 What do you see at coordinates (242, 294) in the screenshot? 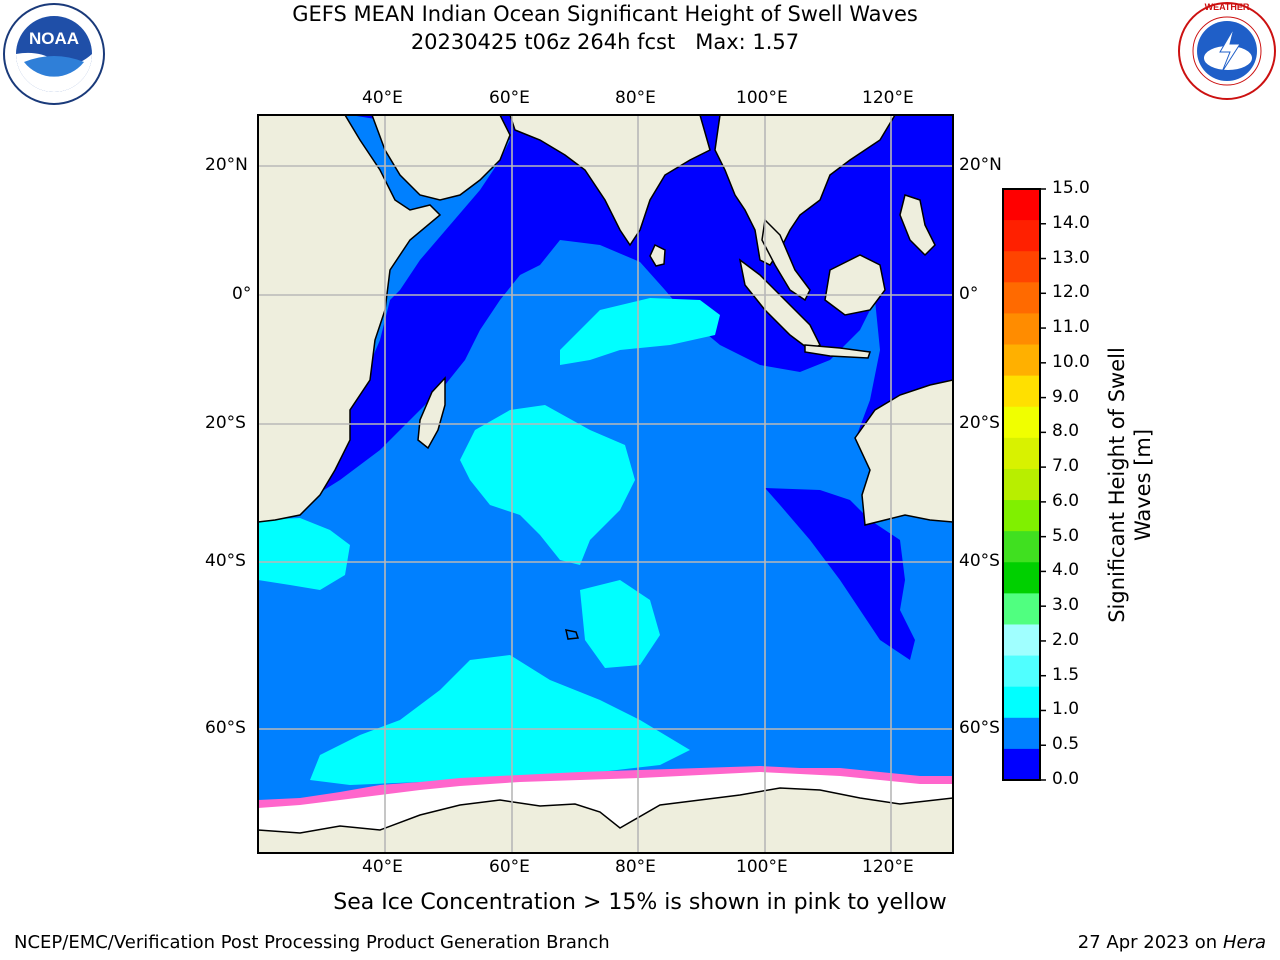
I see `lat-tick-left-0: 0°` at bounding box center [242, 294].